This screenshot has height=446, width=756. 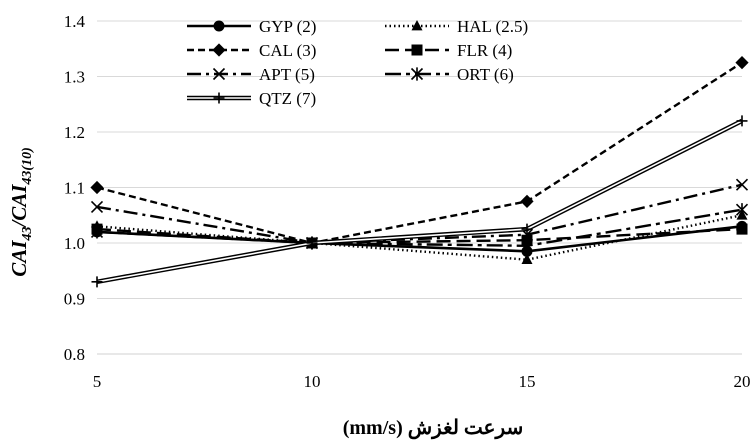 What do you see at coordinates (527, 381) in the screenshot?
I see `x-tick-label: 15` at bounding box center [527, 381].